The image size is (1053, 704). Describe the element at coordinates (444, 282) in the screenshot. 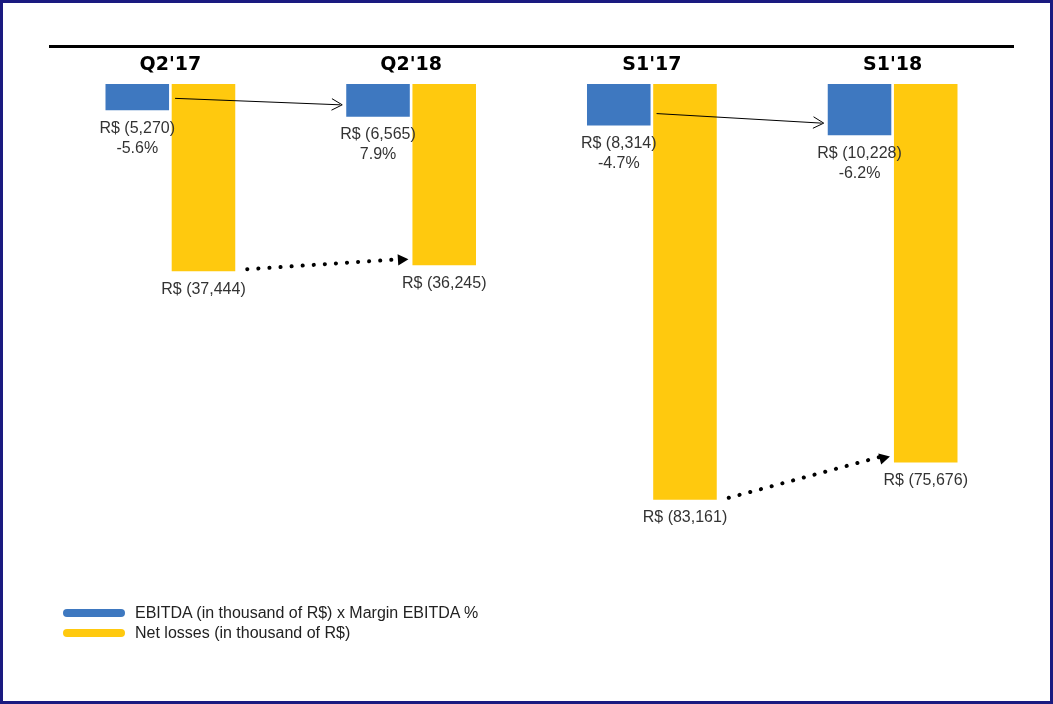

I see `data-label: R$ (36,245)` at that location.